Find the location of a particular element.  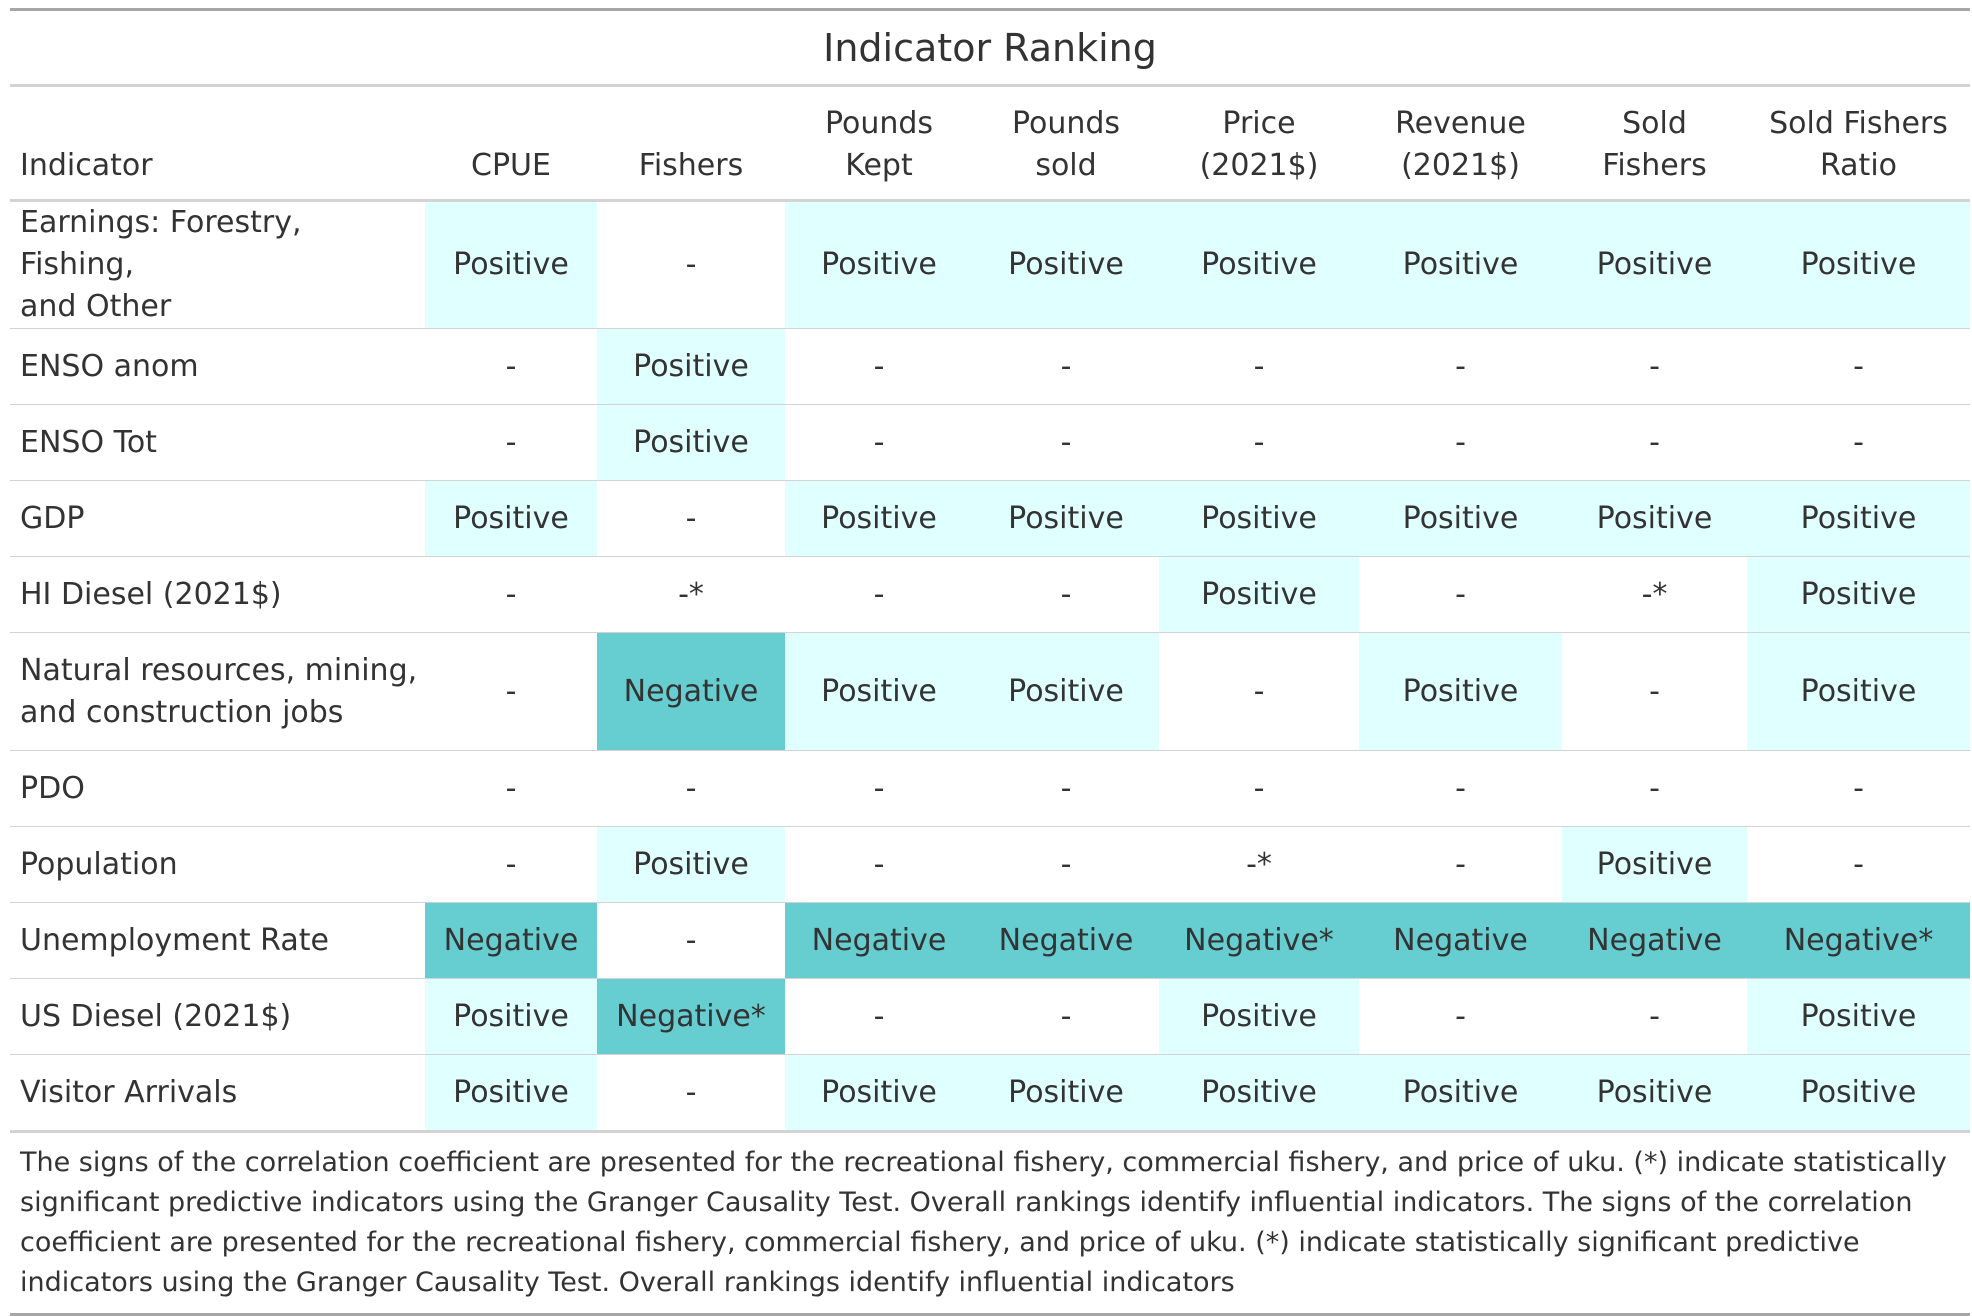

column-header-line: CPUE is located at coordinates (511, 165).